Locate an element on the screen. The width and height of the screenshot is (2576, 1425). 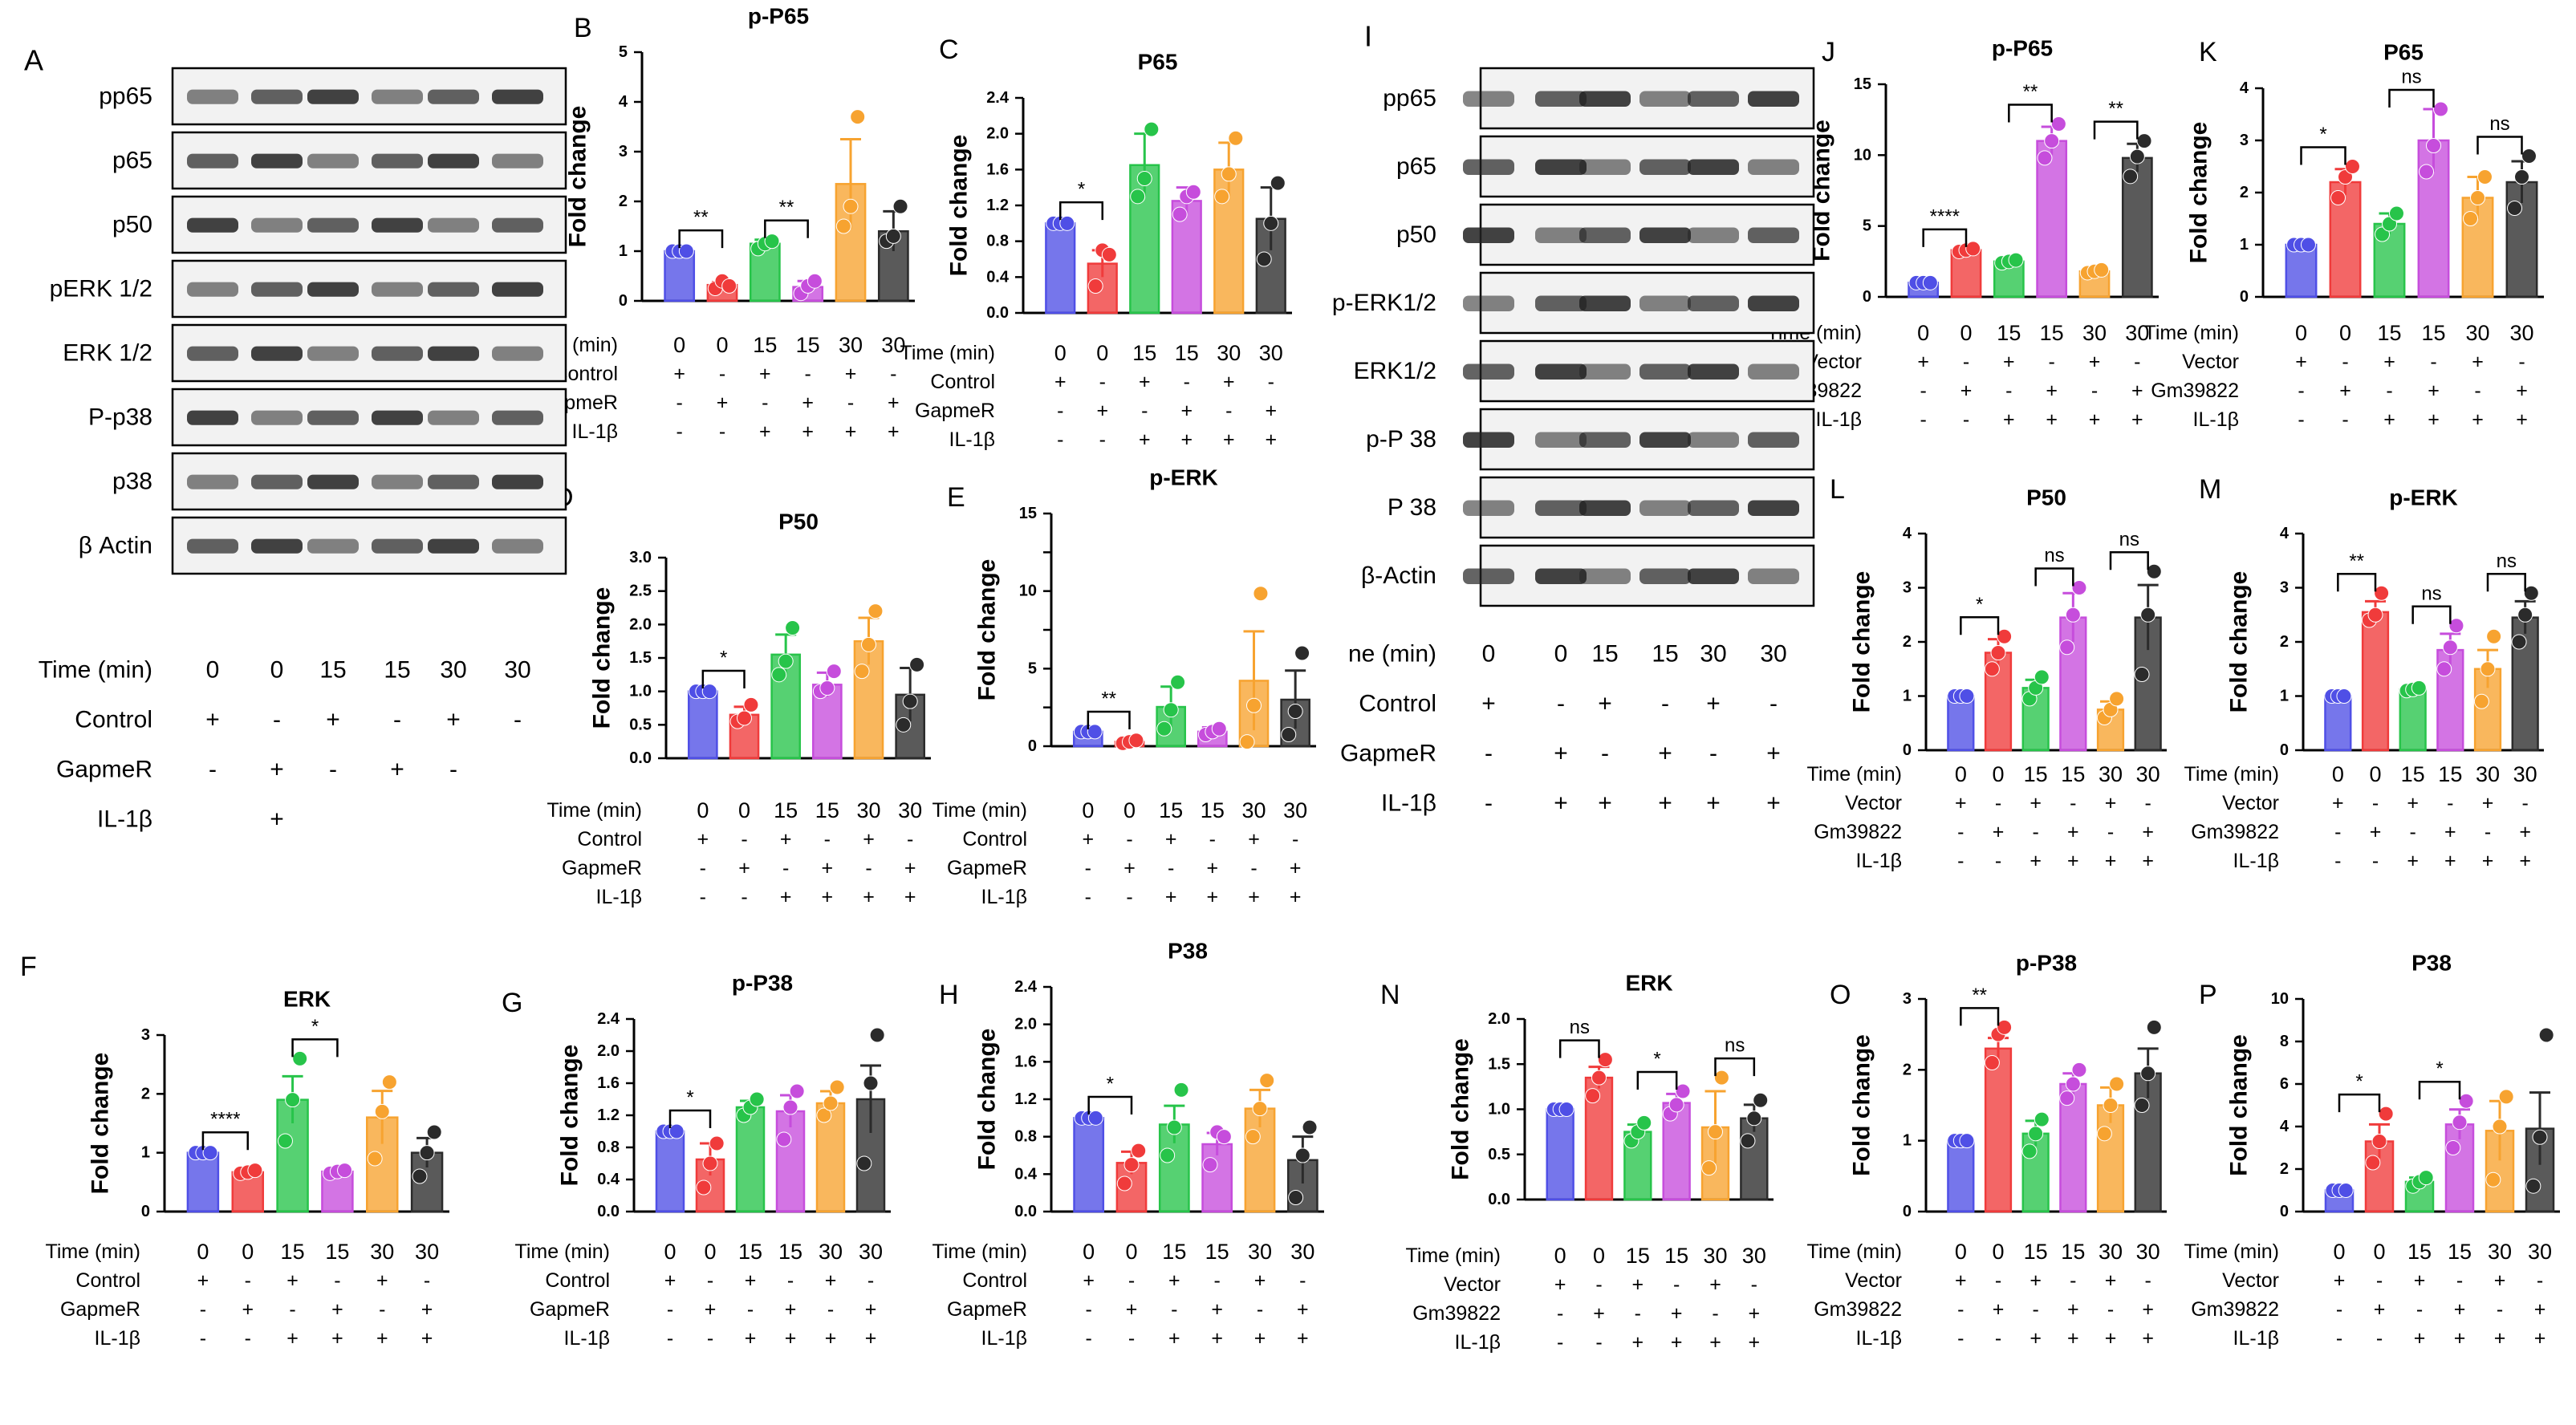
significance-label: ns is located at coordinates (2054, 555).